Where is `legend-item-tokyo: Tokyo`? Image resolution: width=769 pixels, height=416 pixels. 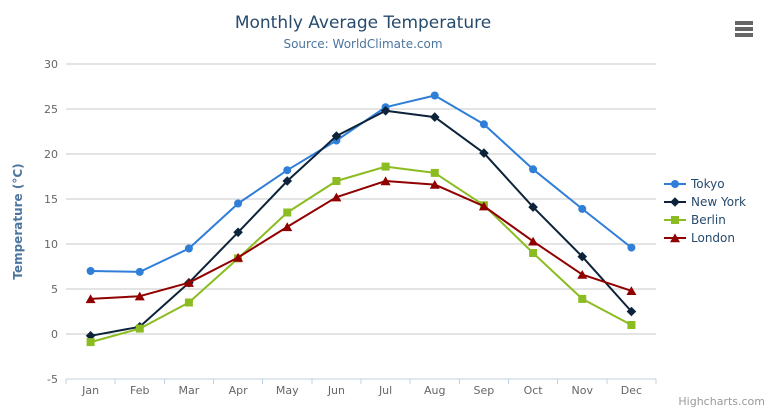 legend-item-tokyo: Tokyo is located at coordinates (705, 184).